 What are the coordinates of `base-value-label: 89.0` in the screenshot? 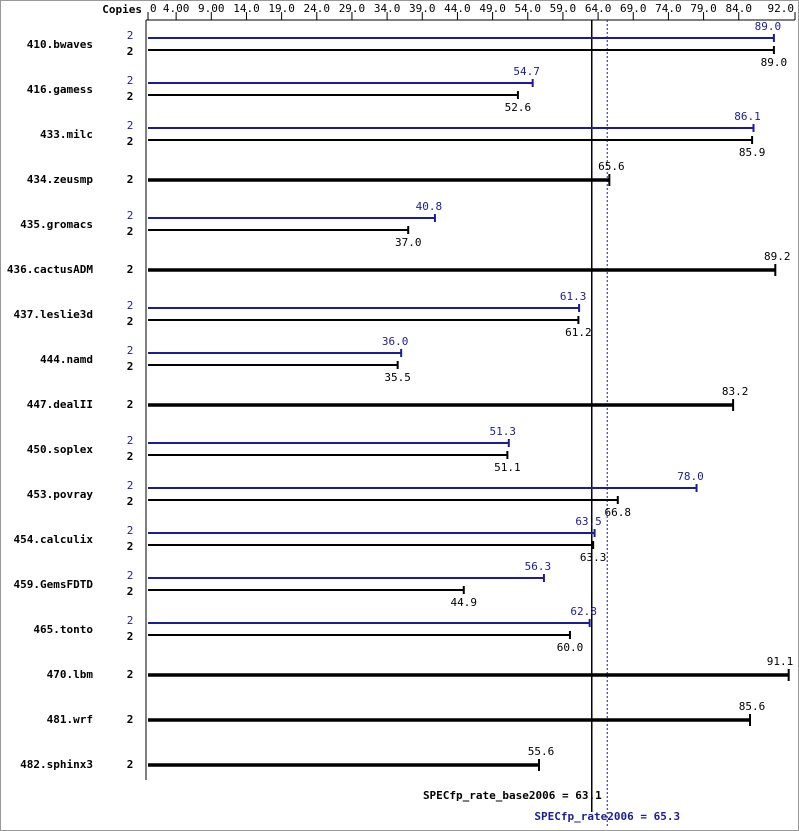 It's located at (774, 62).